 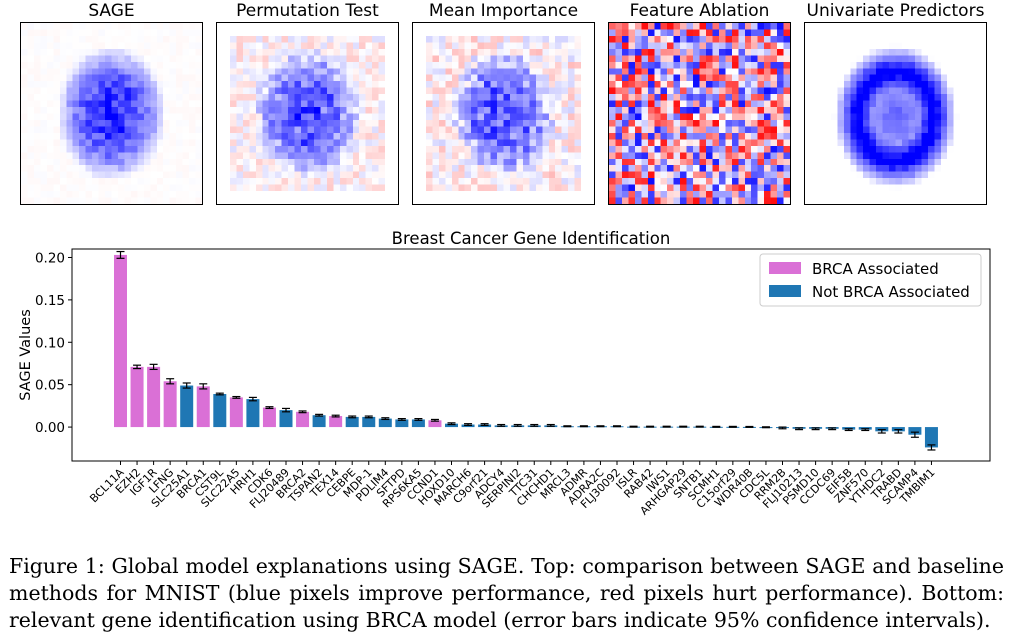 I want to click on heatmap-canvas-feature-ablation, so click(x=699, y=113).